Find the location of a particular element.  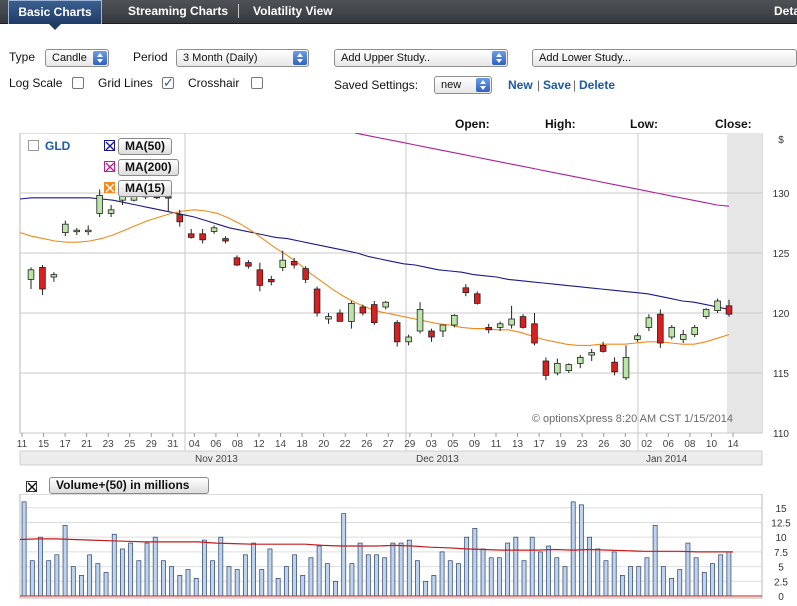

ma200-line is located at coordinates (542, 170).